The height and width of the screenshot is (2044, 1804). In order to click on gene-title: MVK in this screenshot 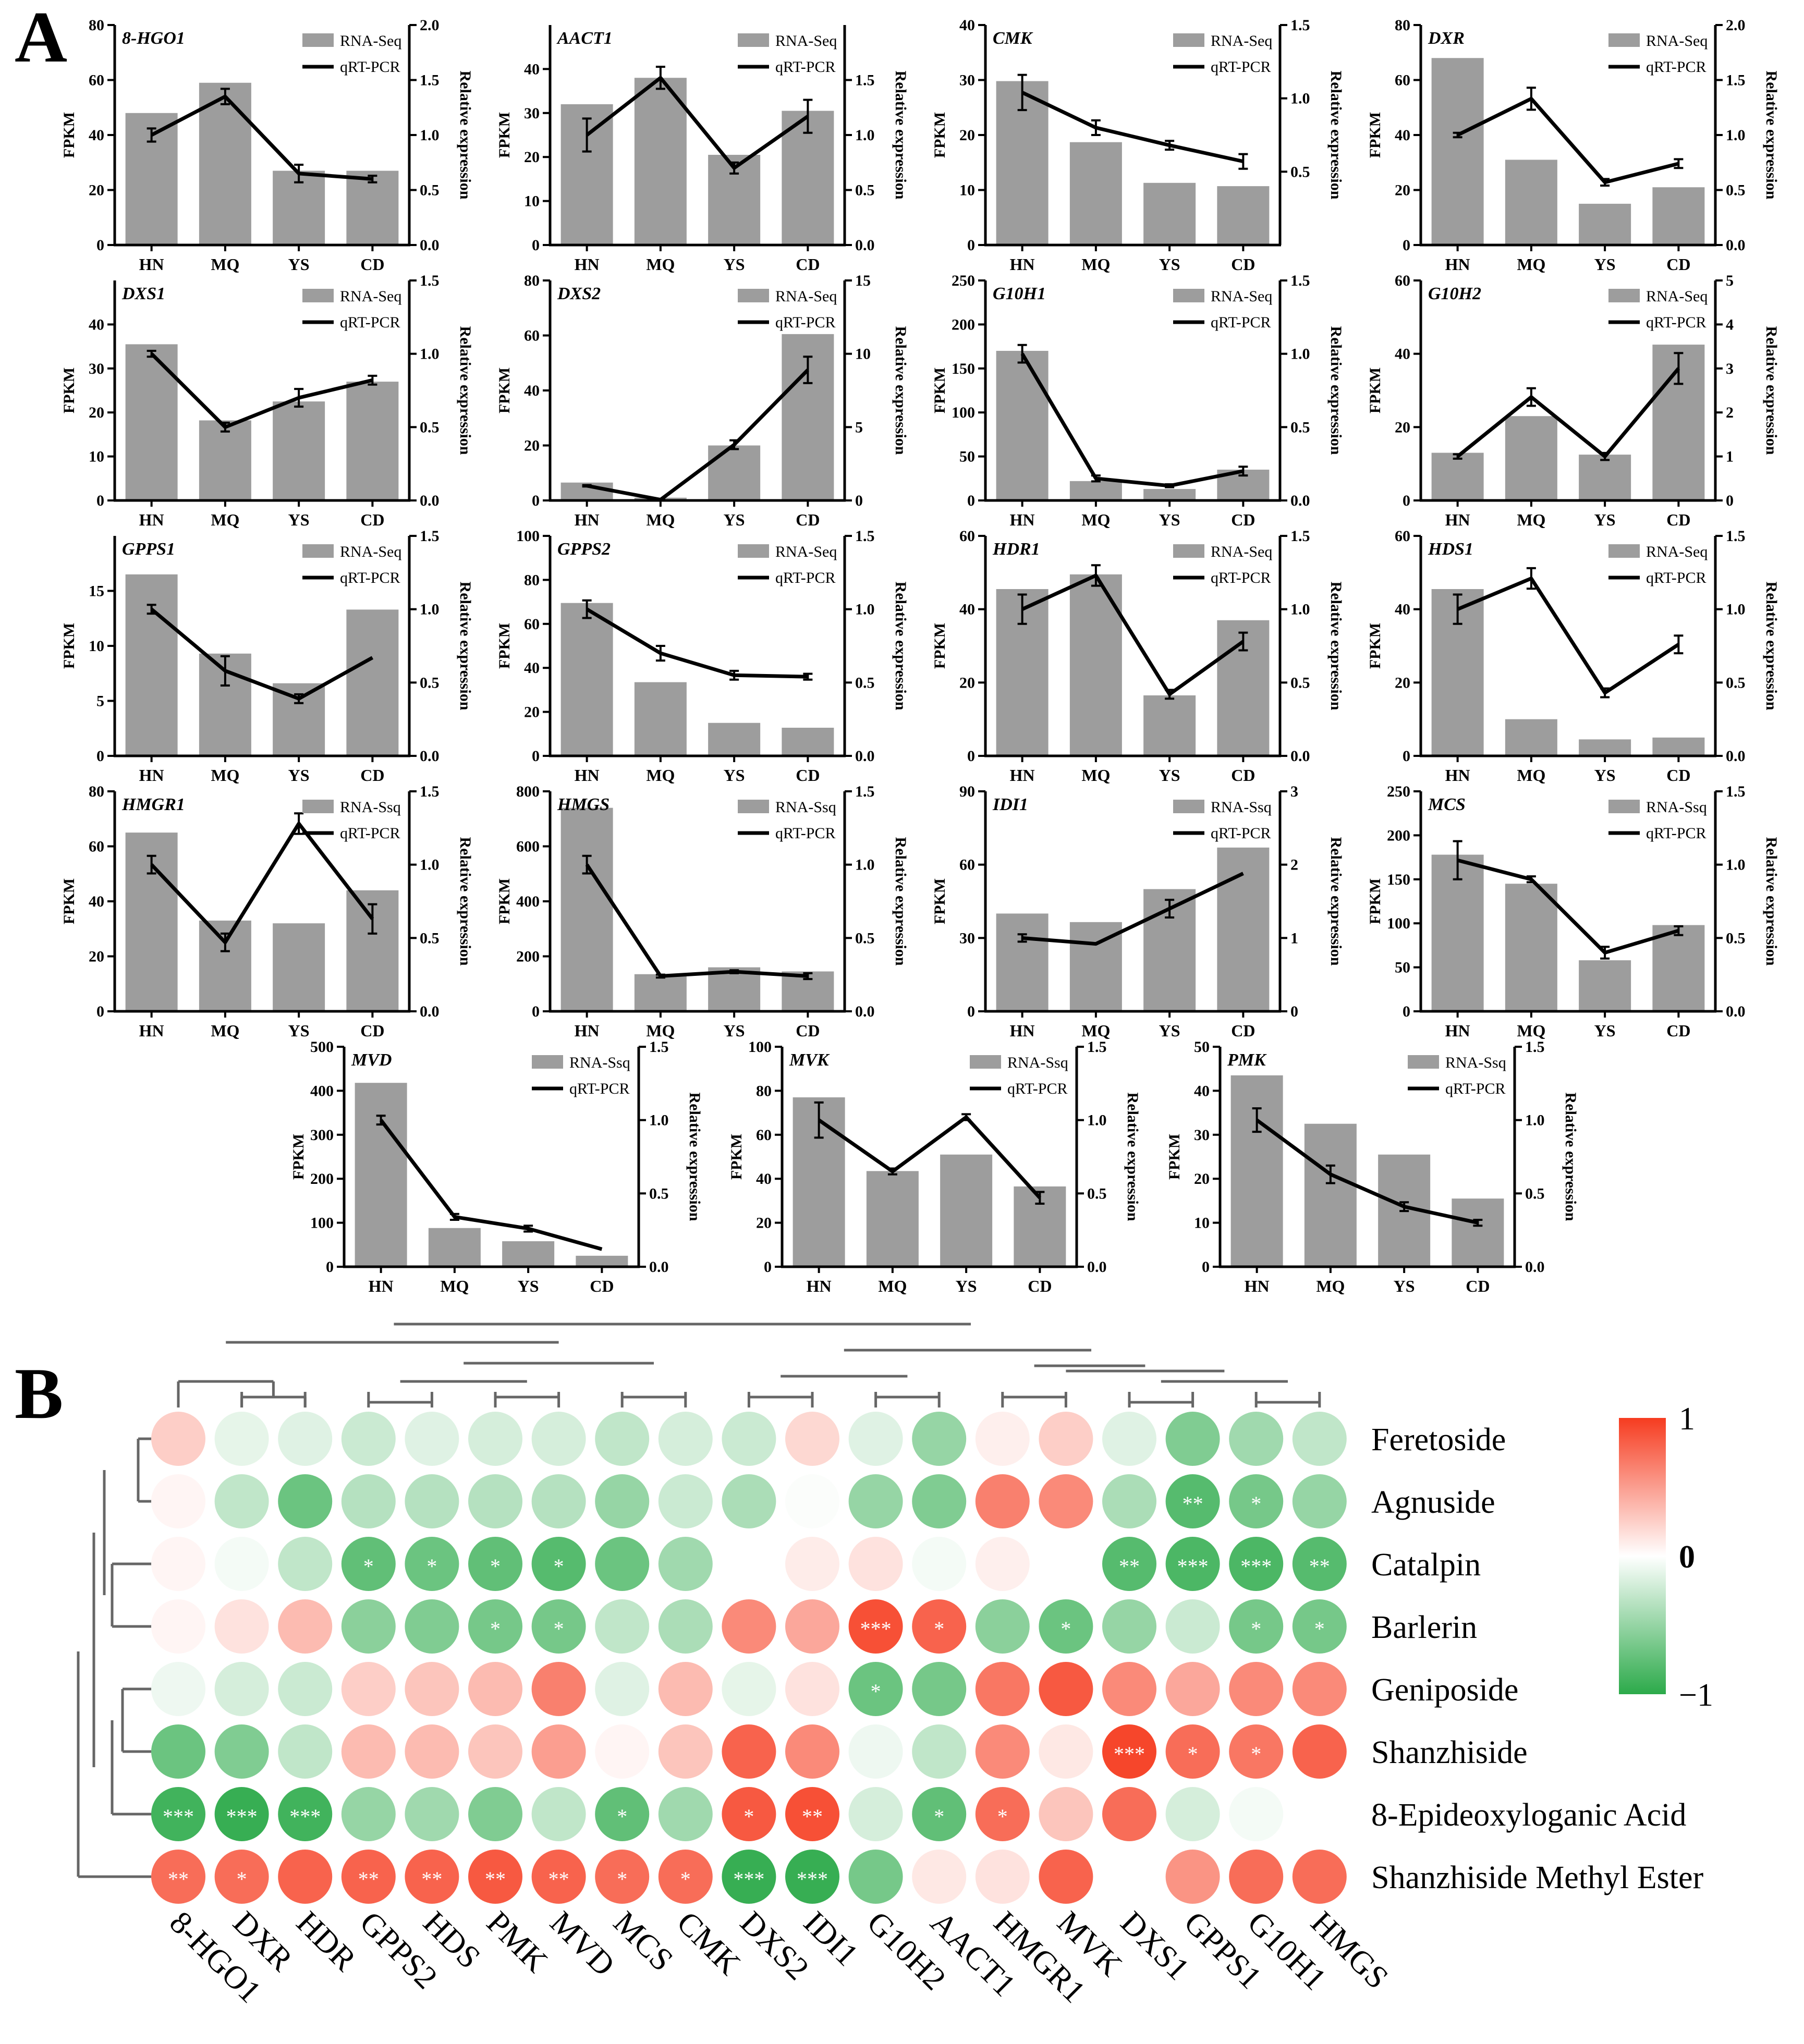, I will do `click(809, 1060)`.